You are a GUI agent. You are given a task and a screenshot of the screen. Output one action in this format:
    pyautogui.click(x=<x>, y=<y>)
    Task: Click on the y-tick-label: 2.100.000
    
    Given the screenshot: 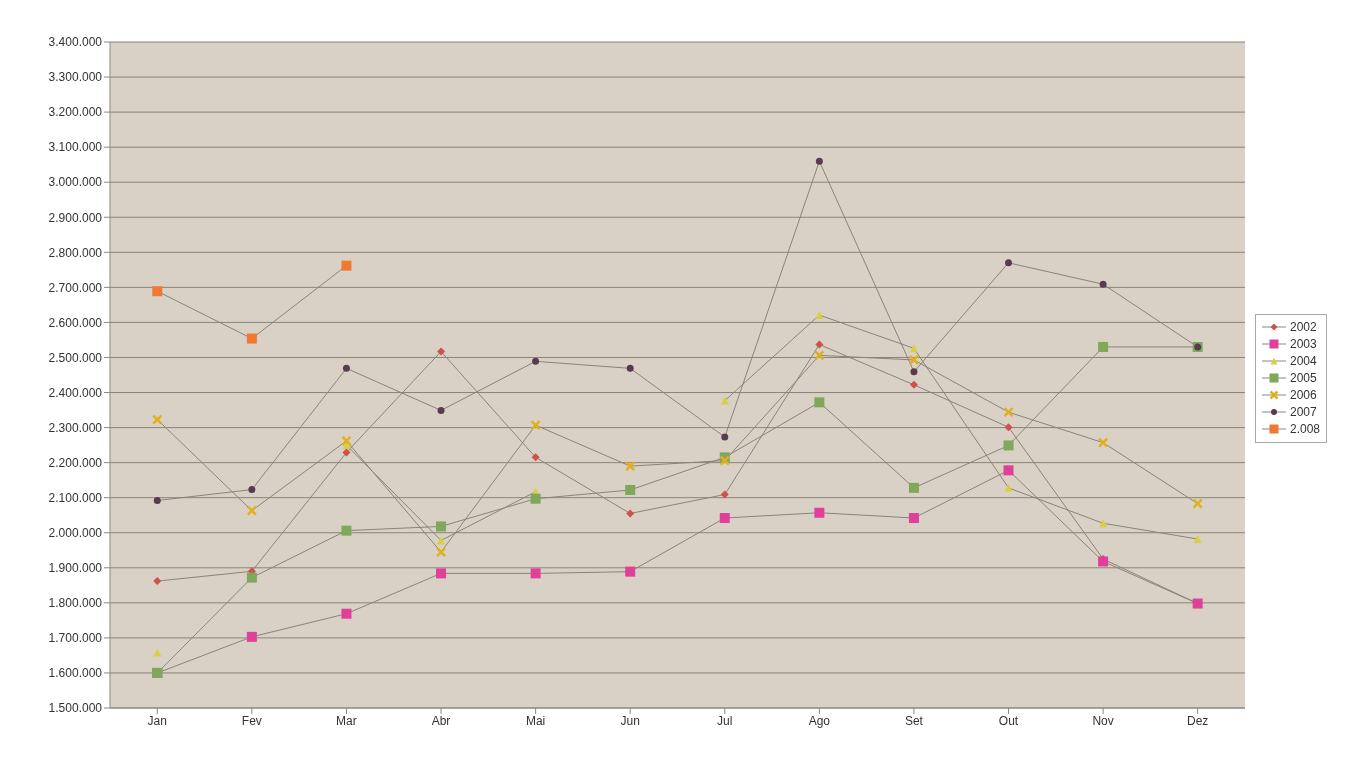 What is the action you would take?
    pyautogui.click(x=75, y=497)
    